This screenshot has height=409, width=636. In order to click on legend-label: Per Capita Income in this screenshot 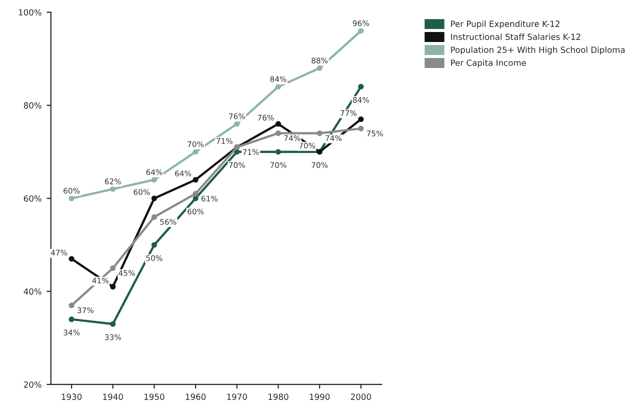, I will do `click(488, 63)`.